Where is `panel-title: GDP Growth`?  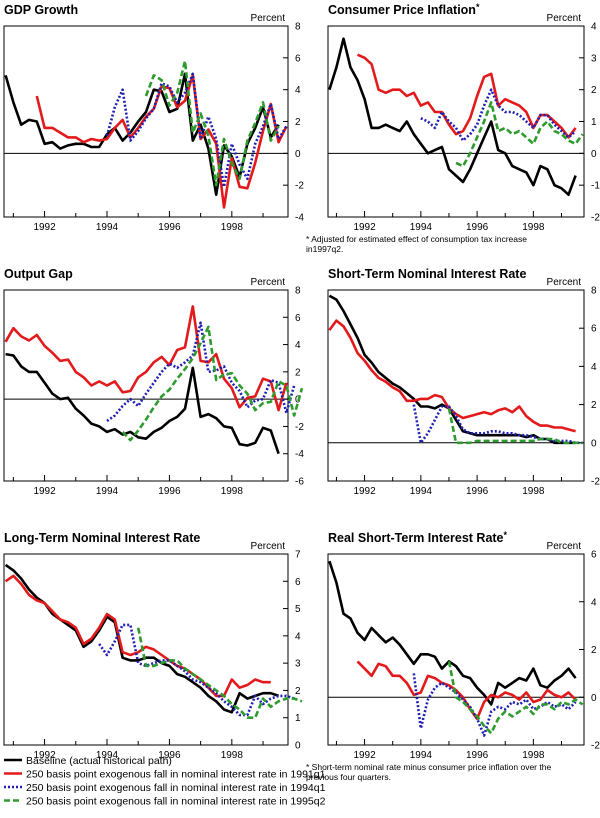
panel-title: GDP Growth is located at coordinates (41, 10).